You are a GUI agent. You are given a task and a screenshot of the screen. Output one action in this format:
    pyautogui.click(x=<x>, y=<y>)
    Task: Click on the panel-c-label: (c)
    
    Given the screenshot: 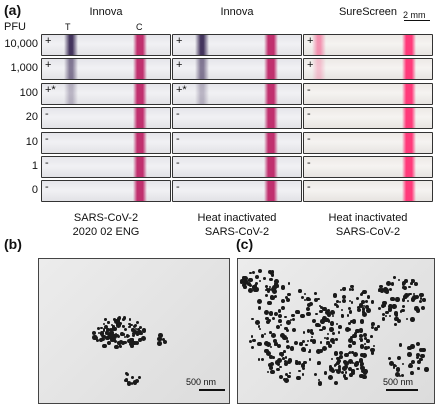 What is the action you would take?
    pyautogui.click(x=245, y=244)
    